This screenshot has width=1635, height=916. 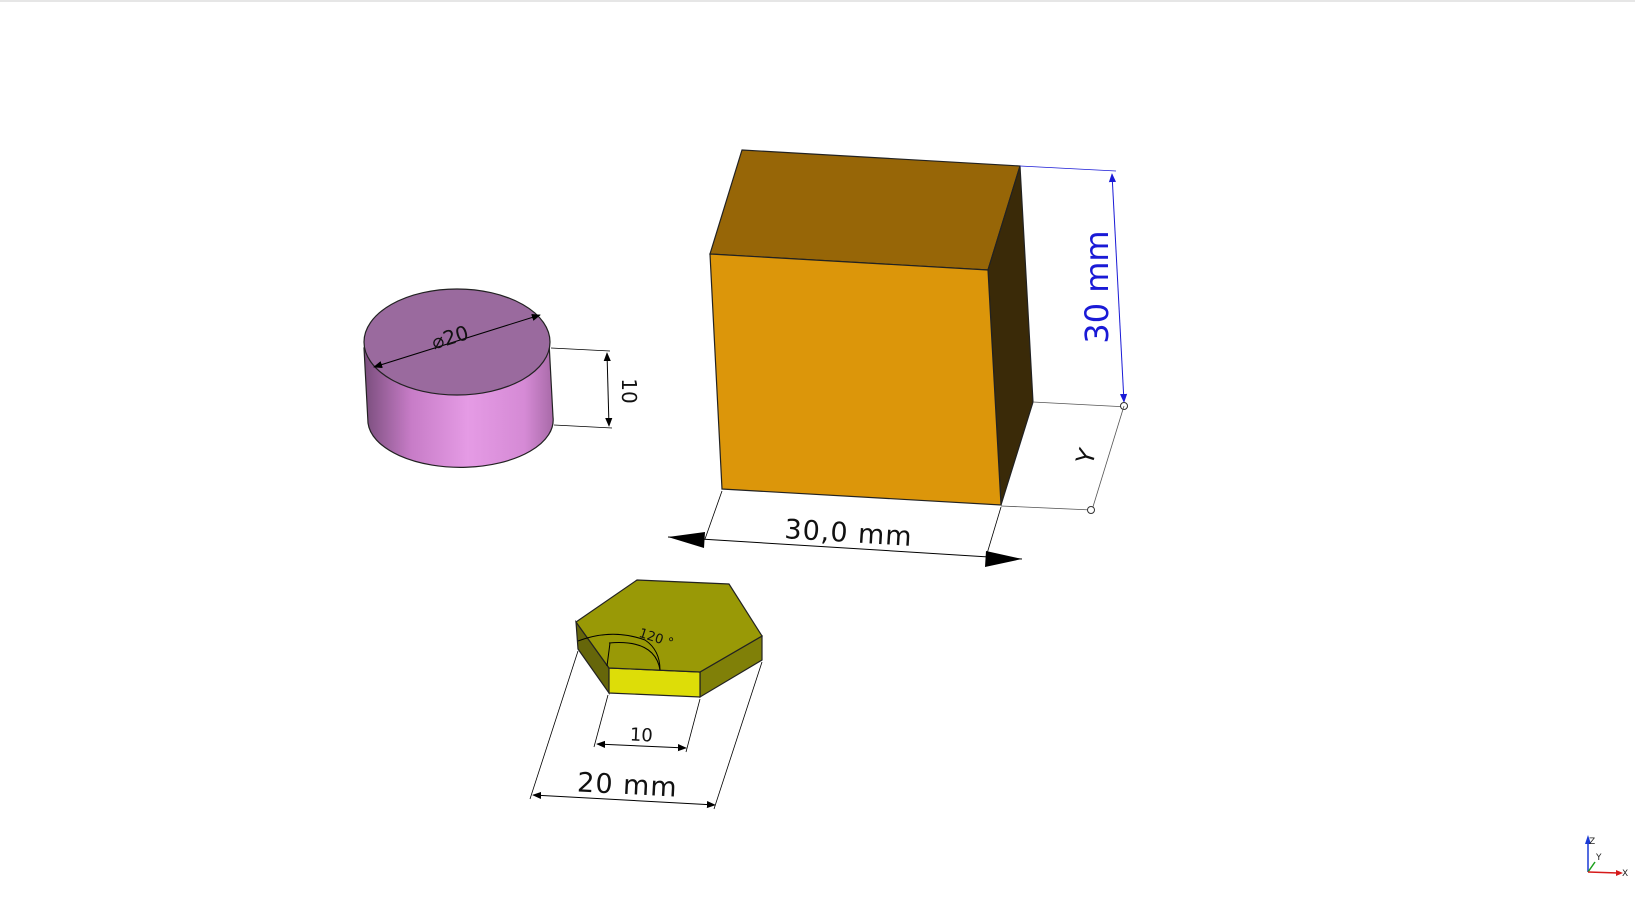 I want to click on cube-width-label: 30,0 mm, so click(x=849, y=533).